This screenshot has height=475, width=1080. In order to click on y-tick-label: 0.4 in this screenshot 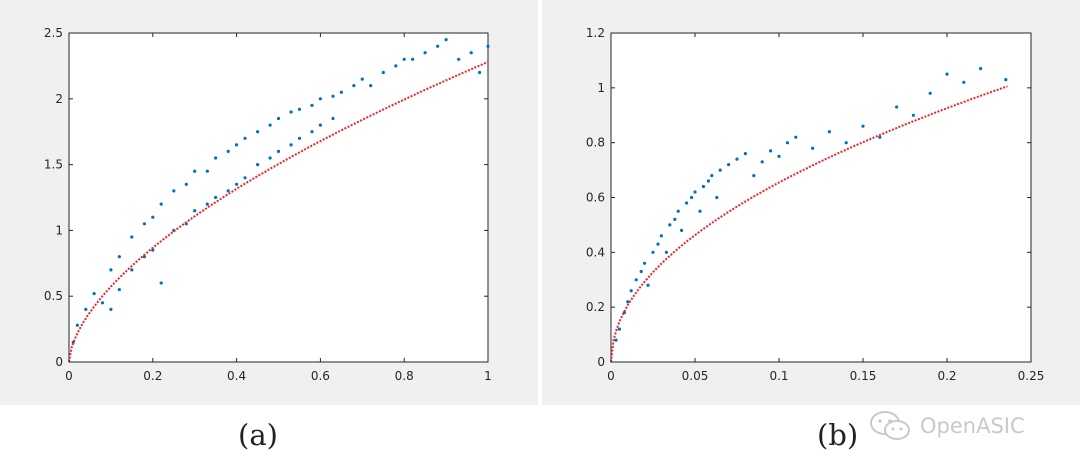, I will do `click(595, 252)`.